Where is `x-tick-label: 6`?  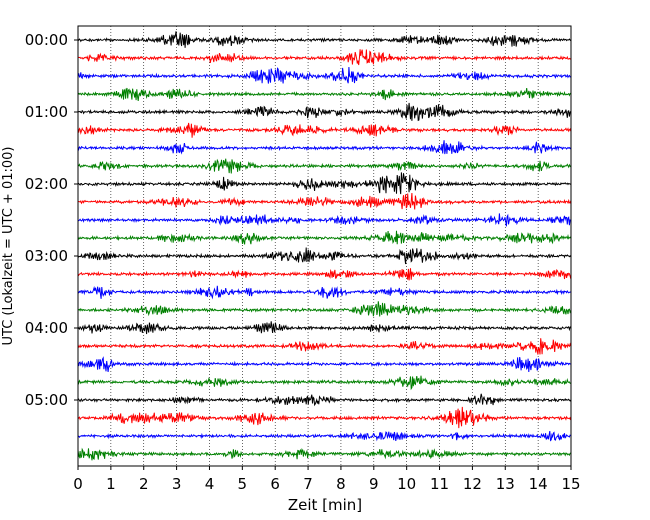 x-tick-label: 6 is located at coordinates (275, 484).